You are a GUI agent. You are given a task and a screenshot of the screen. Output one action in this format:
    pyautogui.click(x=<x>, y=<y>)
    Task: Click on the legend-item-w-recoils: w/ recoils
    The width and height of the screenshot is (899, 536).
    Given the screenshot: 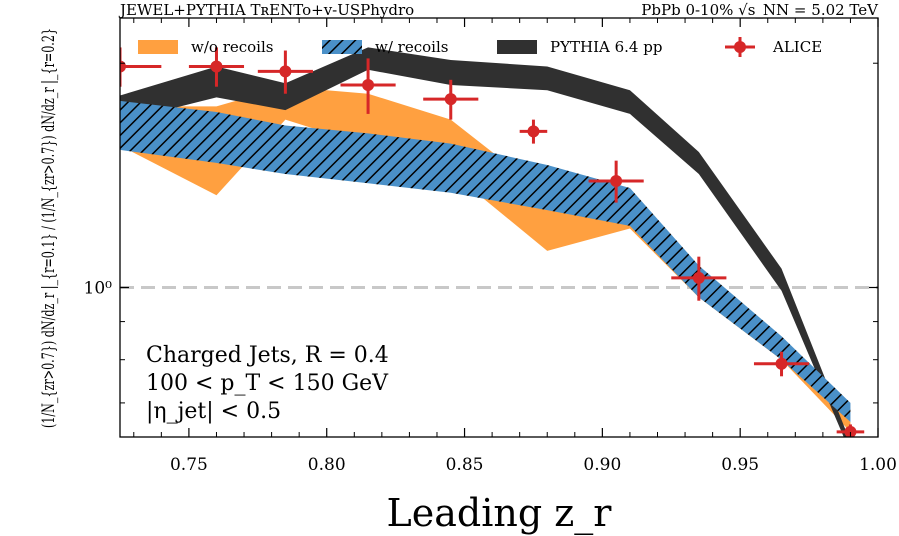 What is the action you would take?
    pyautogui.click(x=385, y=47)
    